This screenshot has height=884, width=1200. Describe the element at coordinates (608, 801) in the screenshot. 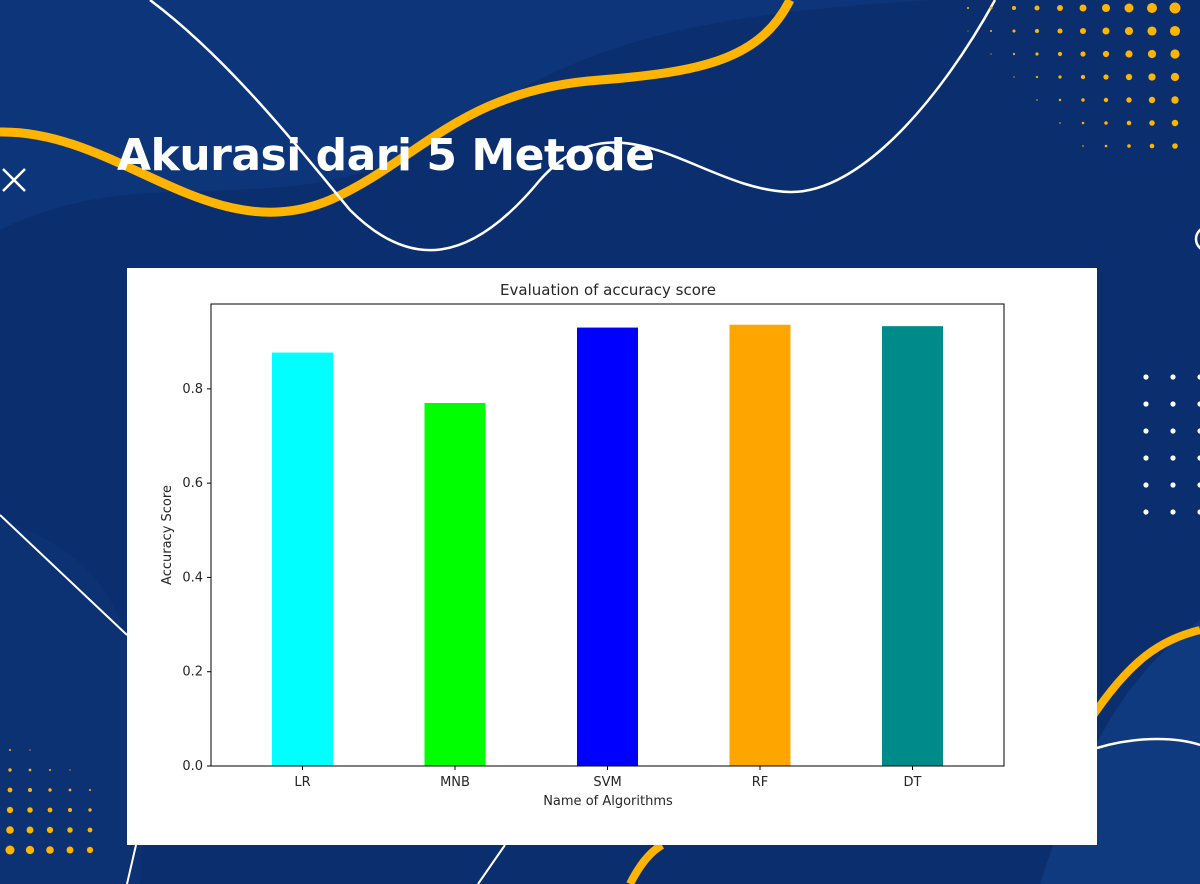

I see `x-axis-label: Name of Algorithms` at that location.